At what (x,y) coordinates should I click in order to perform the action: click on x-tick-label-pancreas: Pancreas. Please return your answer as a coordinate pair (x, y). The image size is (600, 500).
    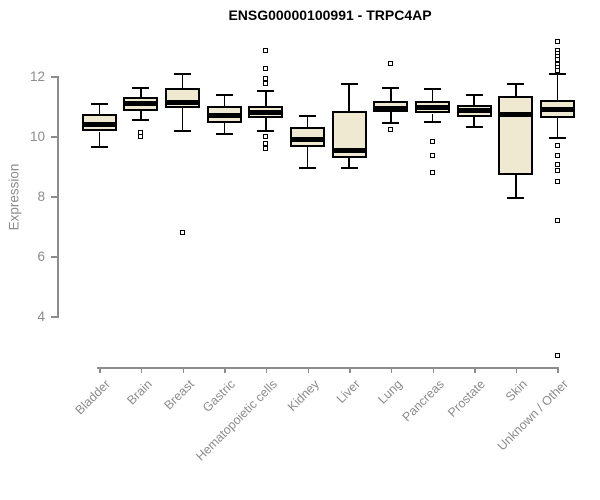
    Looking at the image, I should click on (423, 401).